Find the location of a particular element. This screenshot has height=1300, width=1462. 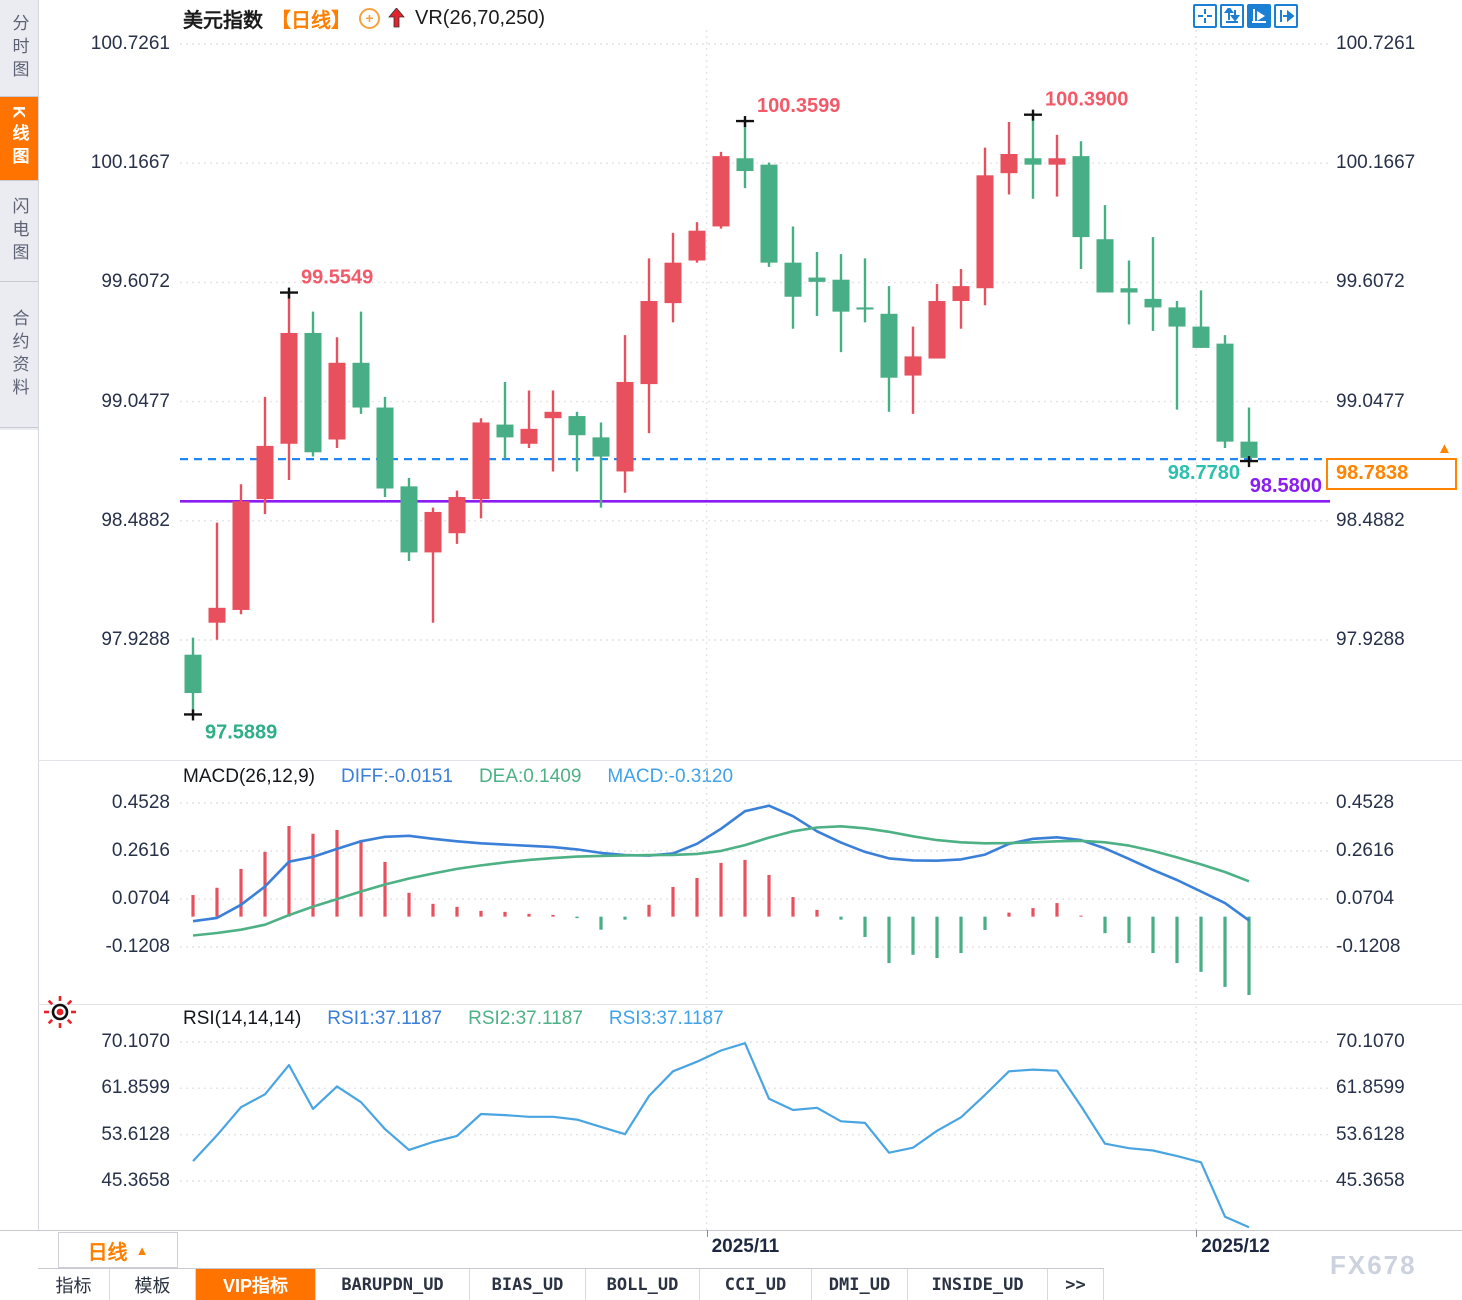

tab-indicators: 指标 is located at coordinates (74, 1284).